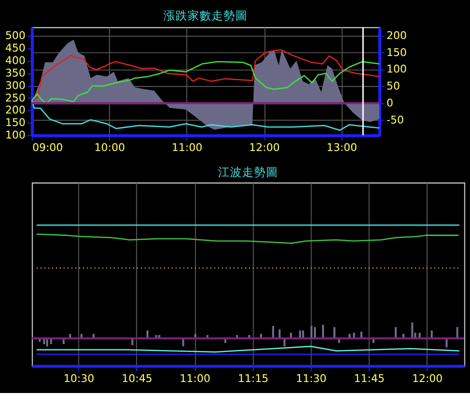 The height and width of the screenshot is (410, 470). Describe the element at coordinates (397, 52) in the screenshot. I see `y2-tick-label: 150` at that location.